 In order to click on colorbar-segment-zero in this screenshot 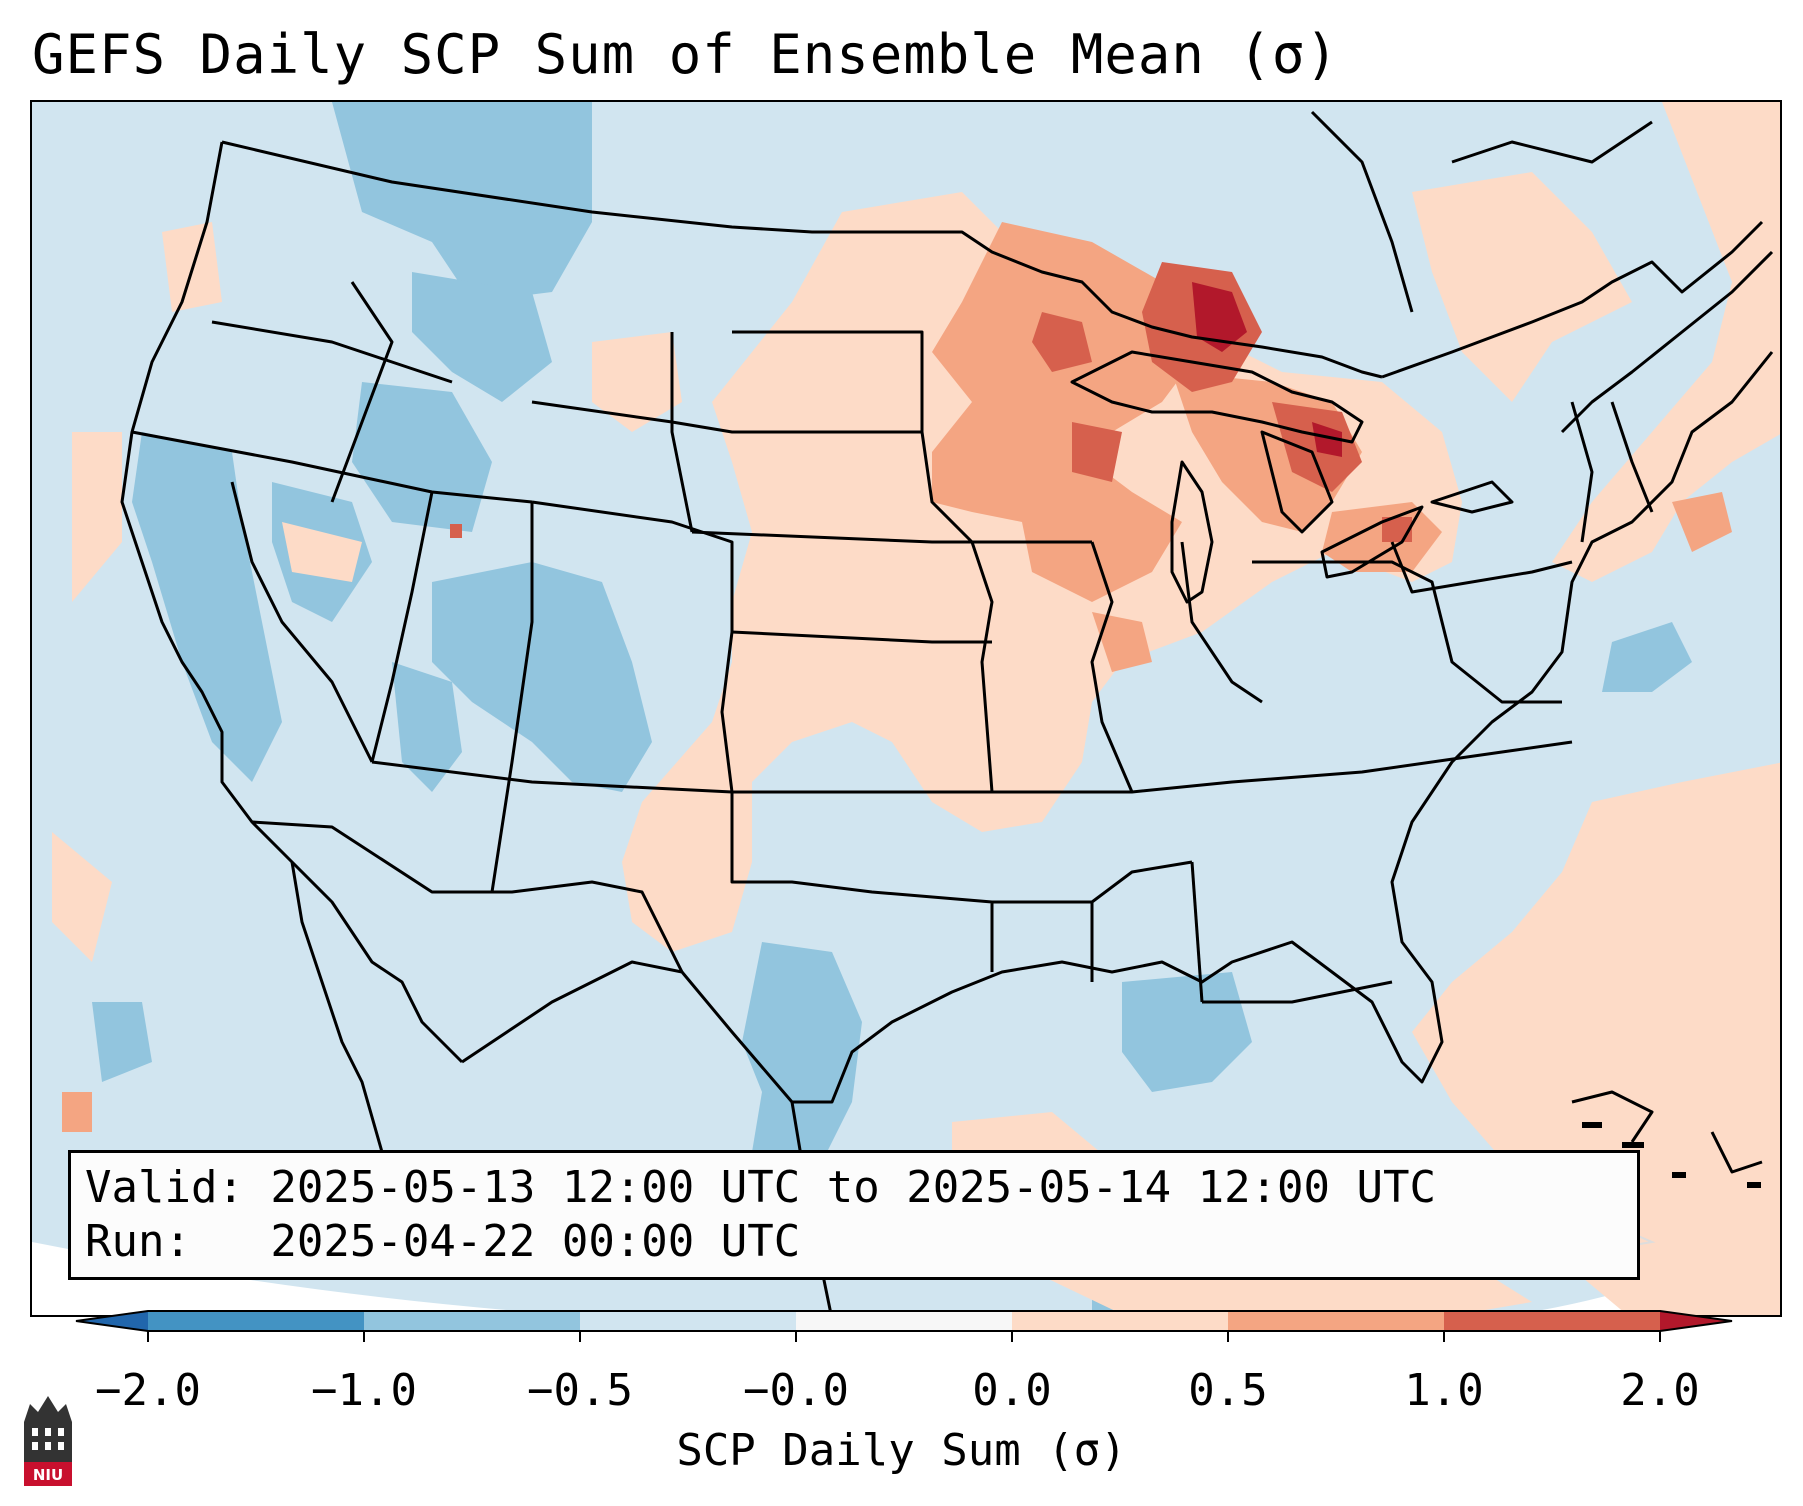, I will do `click(904, 1321)`.